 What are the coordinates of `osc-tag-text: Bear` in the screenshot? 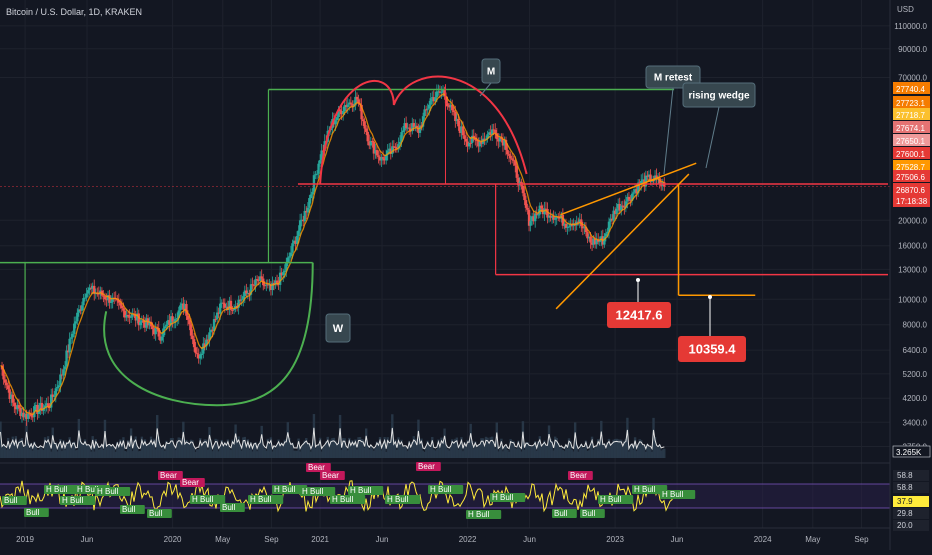 It's located at (168, 475).